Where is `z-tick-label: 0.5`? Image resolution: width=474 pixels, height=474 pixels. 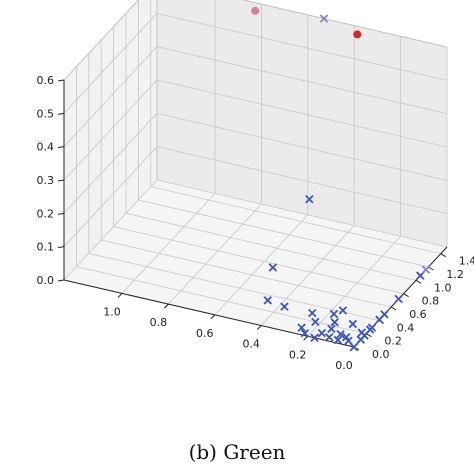 z-tick-label: 0.5 is located at coordinates (46, 113).